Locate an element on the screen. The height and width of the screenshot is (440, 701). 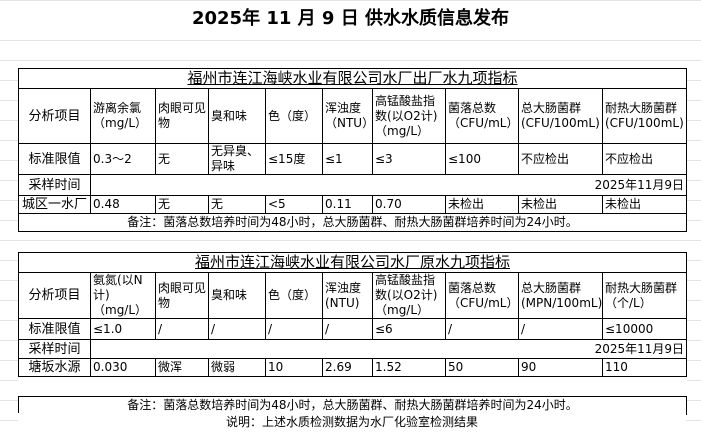
table-row: 塘坂水源 0.030 微浑 微弱 10 2.69 1.52 50 90 110 is located at coordinates (353, 367).